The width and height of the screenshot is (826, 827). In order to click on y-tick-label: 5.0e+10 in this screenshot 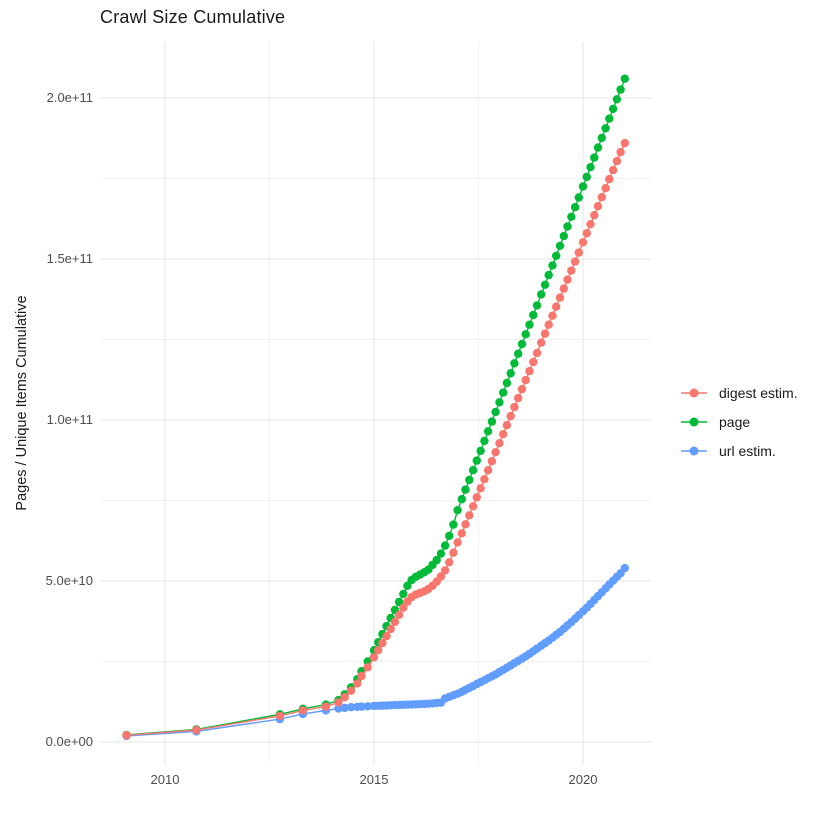, I will do `click(69, 580)`.